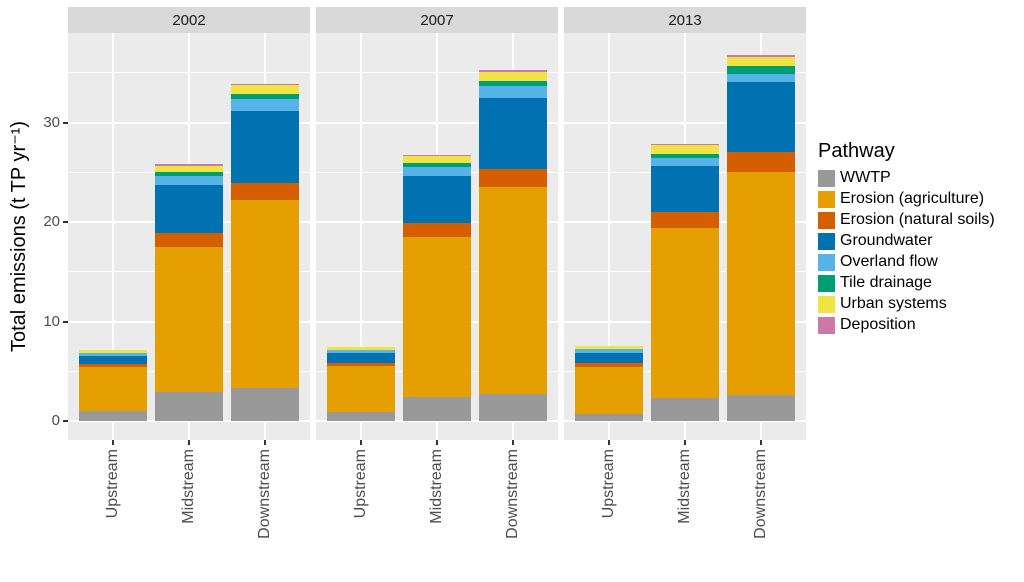  Describe the element at coordinates (906, 283) in the screenshot. I see `legend-item: Tile drainage` at that location.